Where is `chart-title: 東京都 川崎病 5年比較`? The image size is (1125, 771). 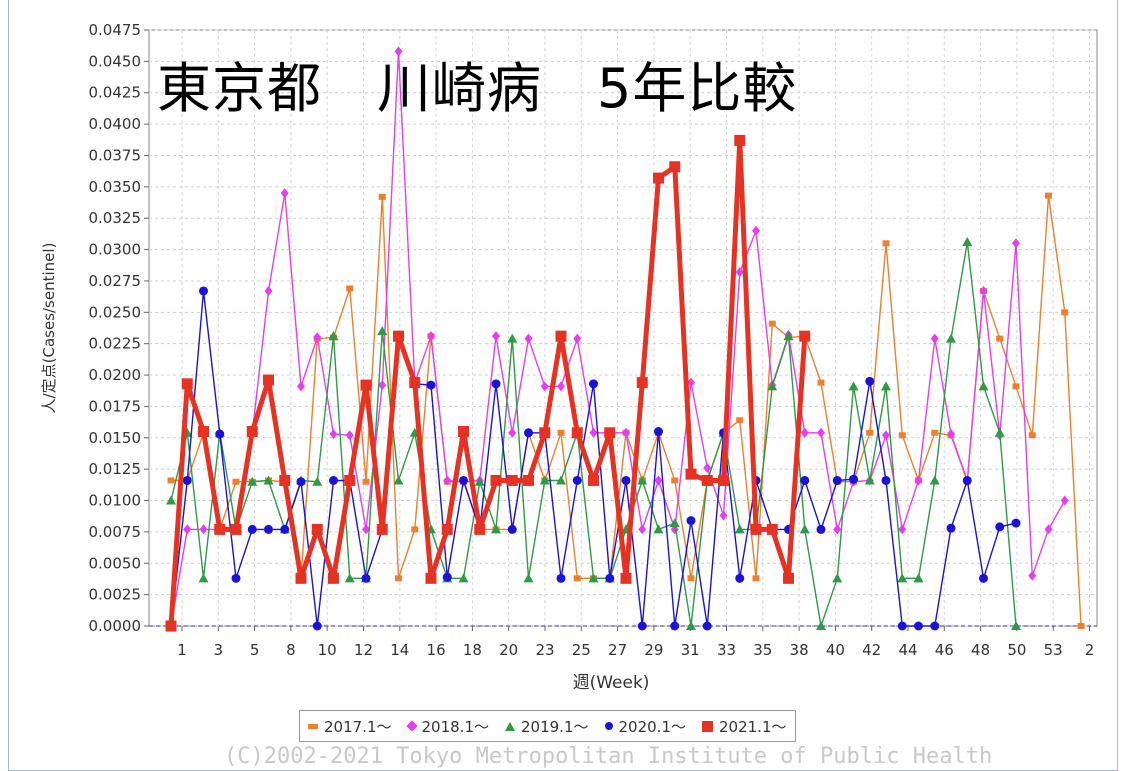 chart-title: 東京都 川崎病 5年比較 is located at coordinates (477, 88).